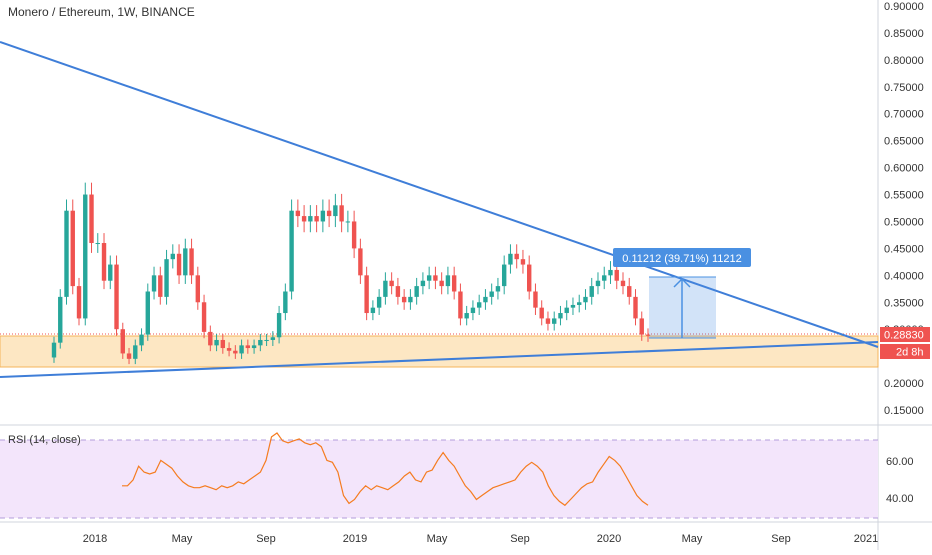  I want to click on rsi-line, so click(385, 469).